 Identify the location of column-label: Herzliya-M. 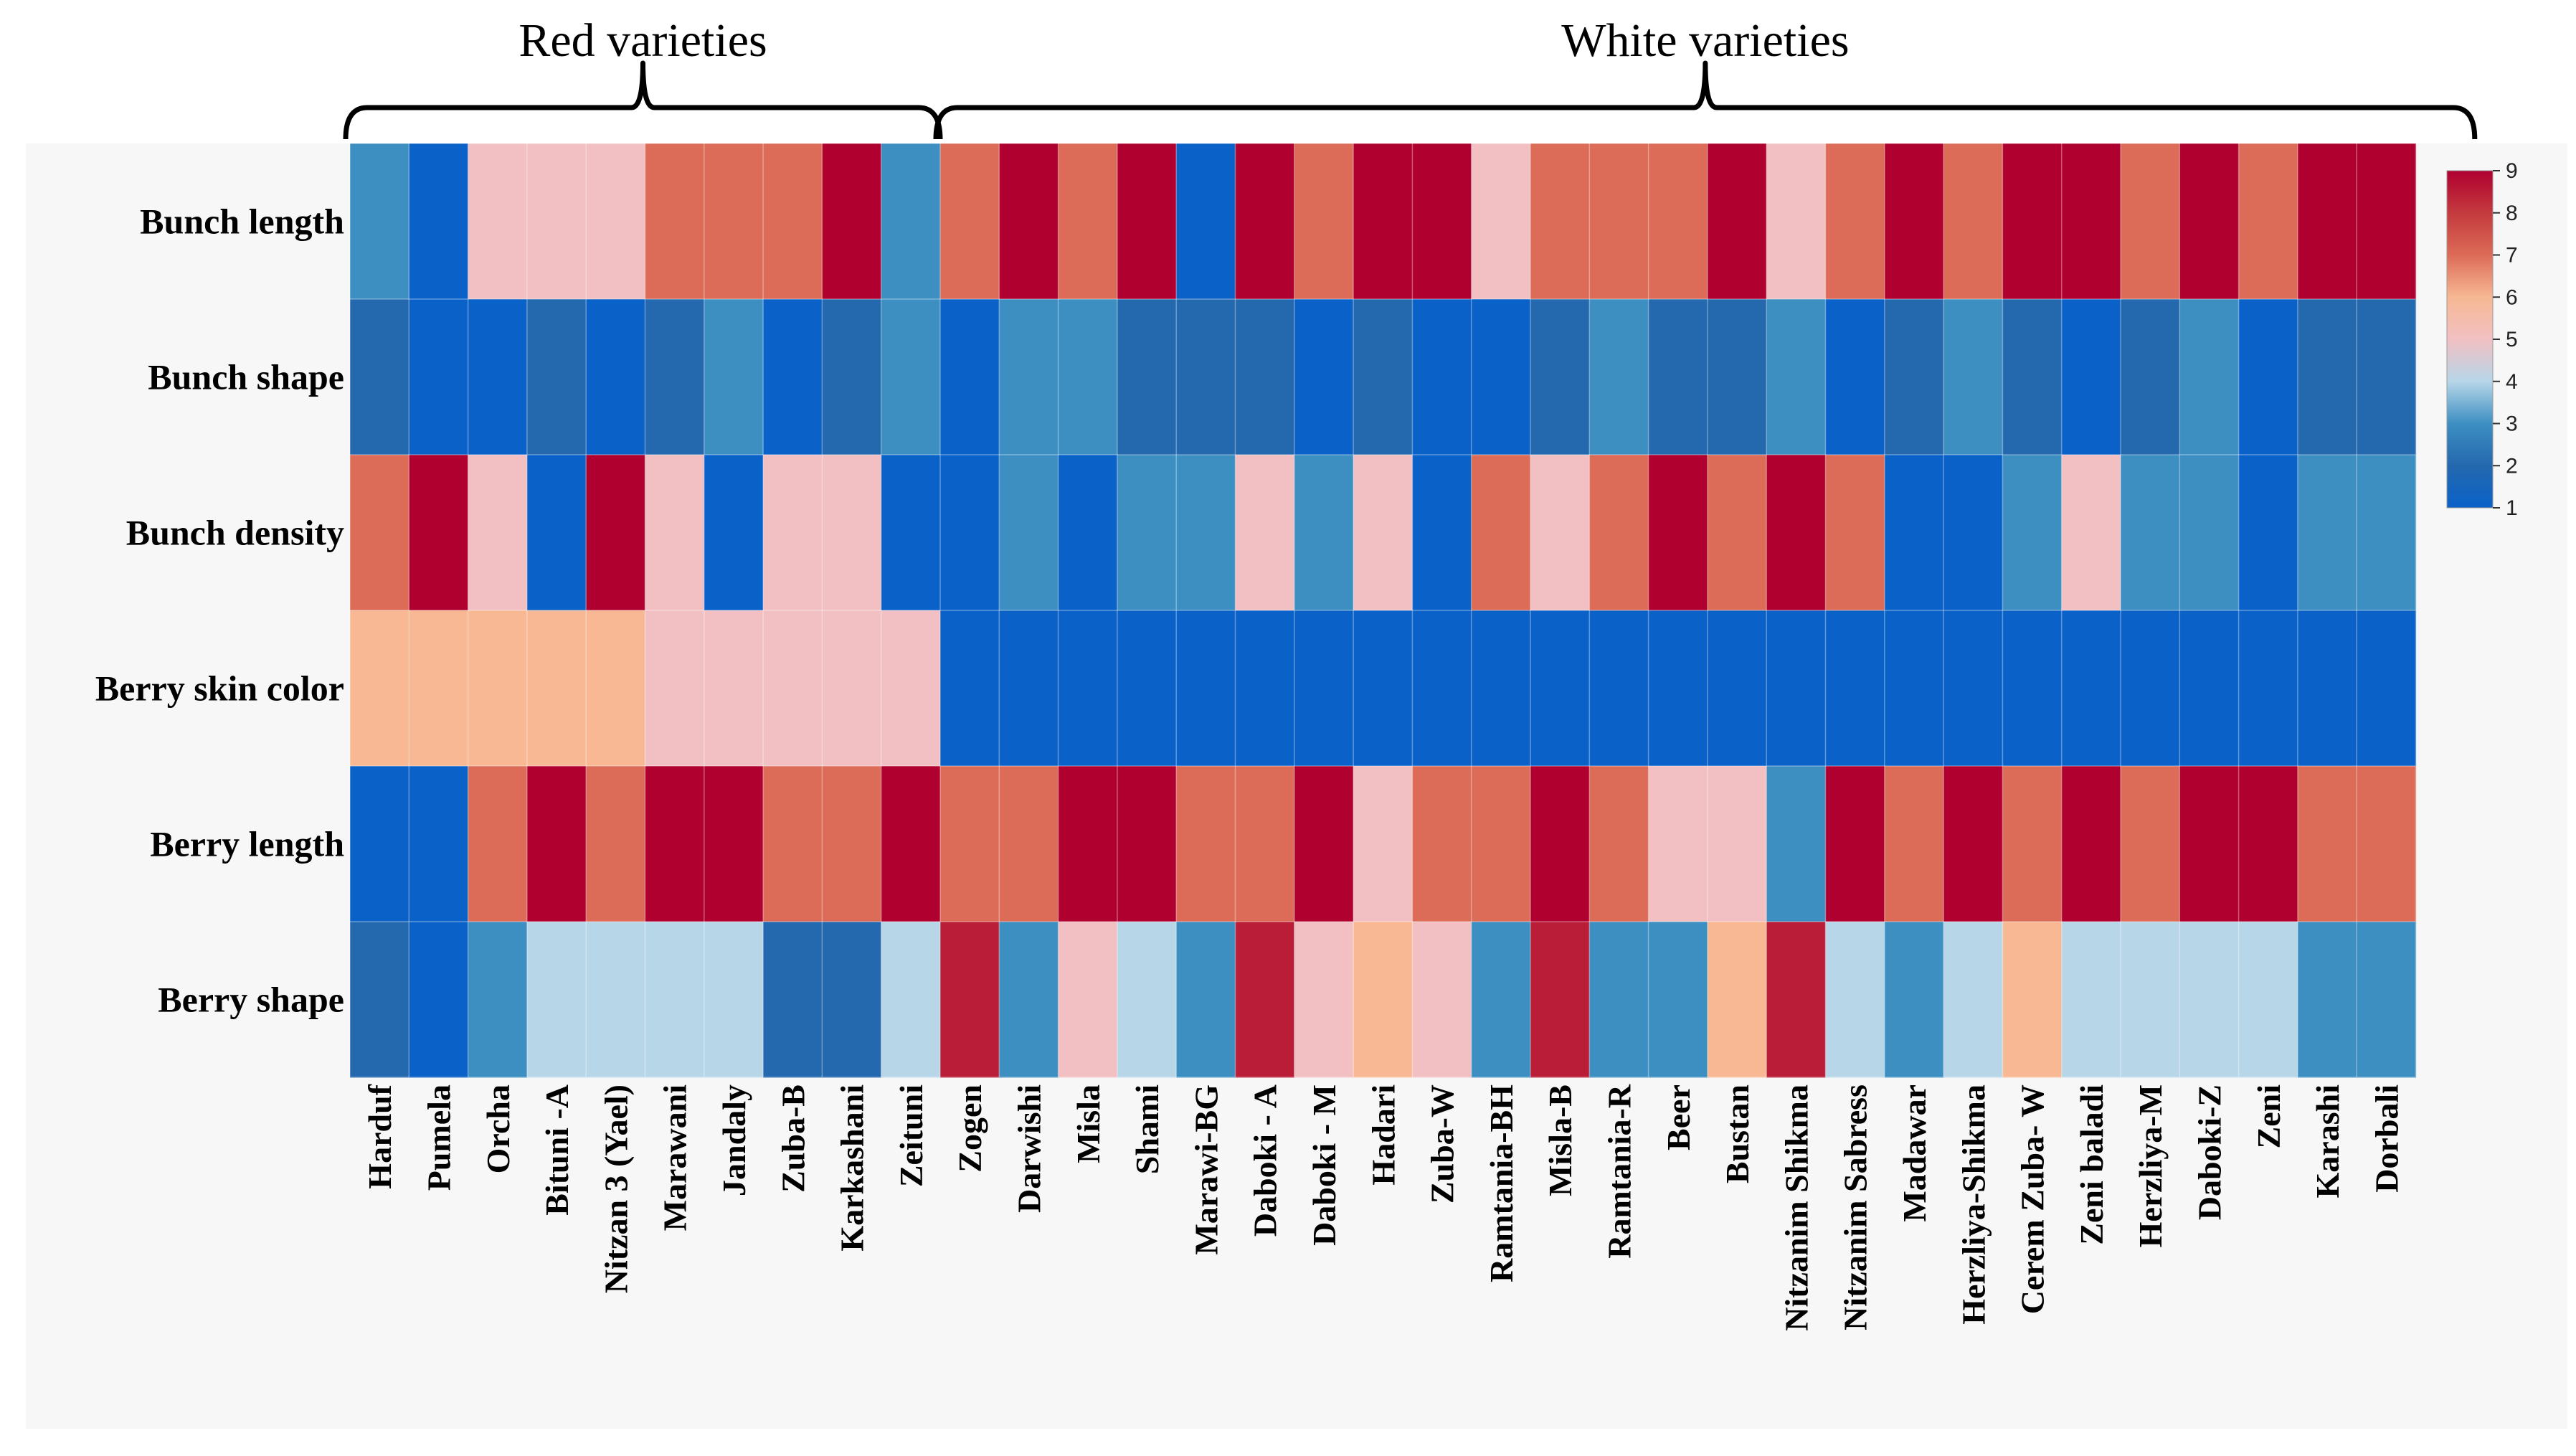
(2150, 1165).